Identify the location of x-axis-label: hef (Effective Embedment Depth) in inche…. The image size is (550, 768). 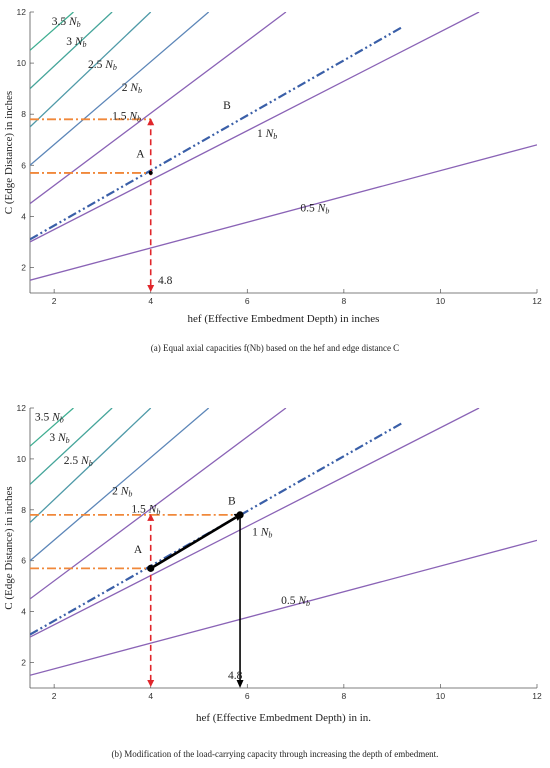
(284, 319).